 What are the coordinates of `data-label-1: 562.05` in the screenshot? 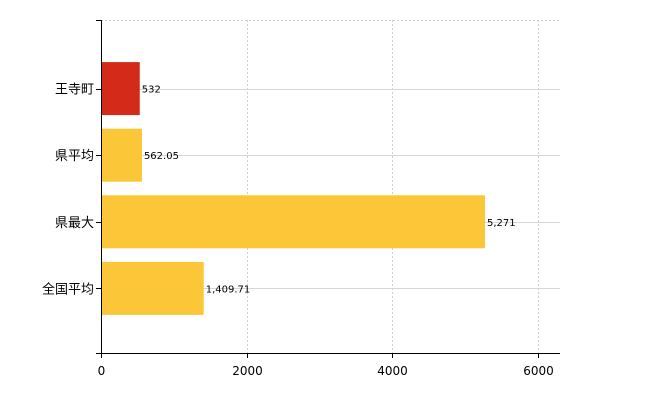 It's located at (161, 156).